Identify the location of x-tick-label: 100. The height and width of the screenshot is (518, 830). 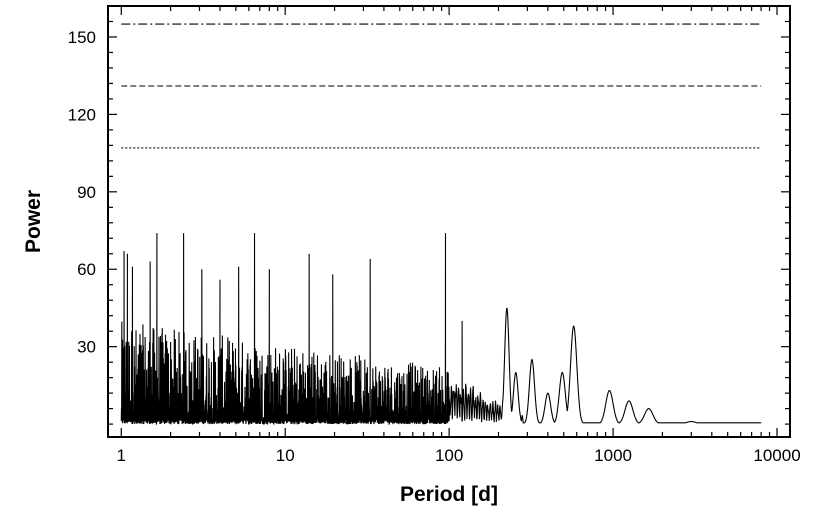
(449, 455).